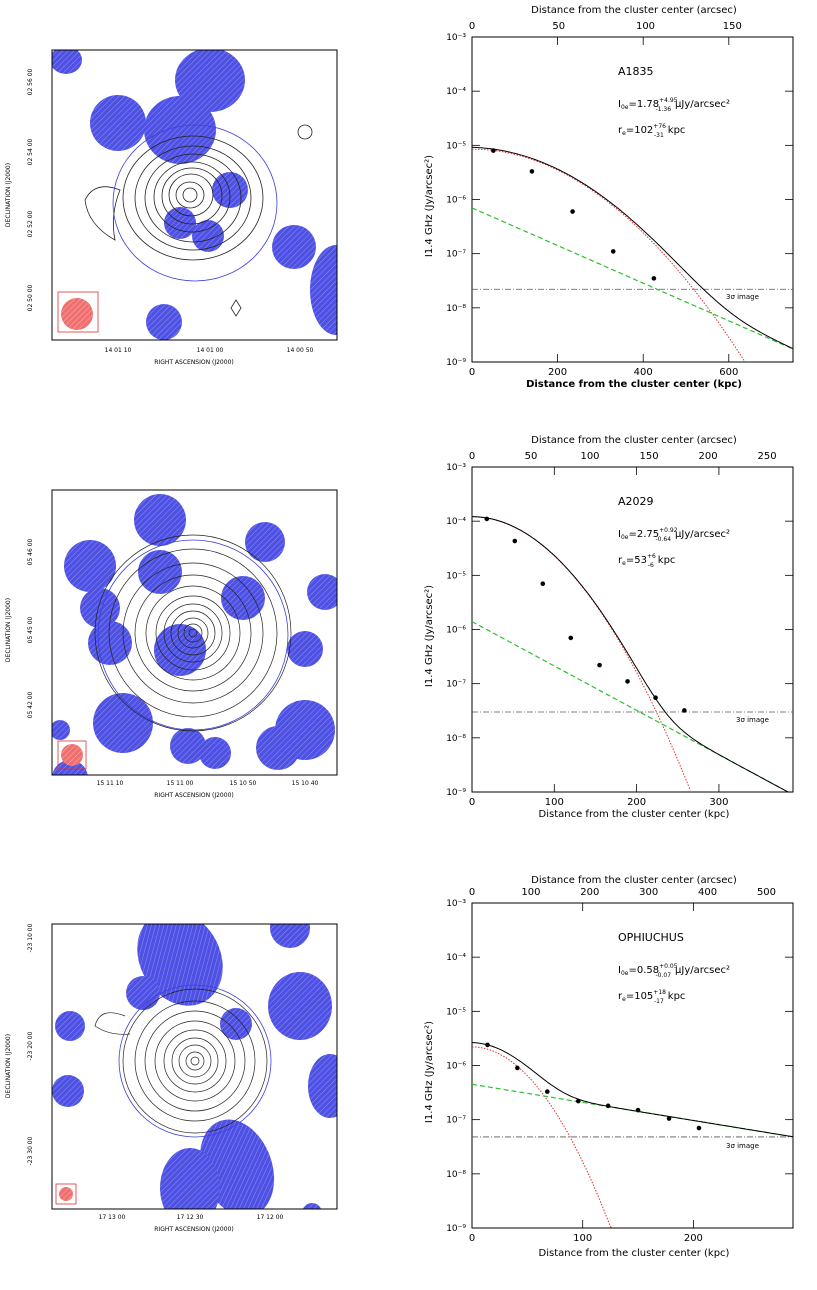 The width and height of the screenshot is (817, 1290). What do you see at coordinates (30, 1045) in the screenshot?
I see `dec-tick: -23 20 00` at bounding box center [30, 1045].